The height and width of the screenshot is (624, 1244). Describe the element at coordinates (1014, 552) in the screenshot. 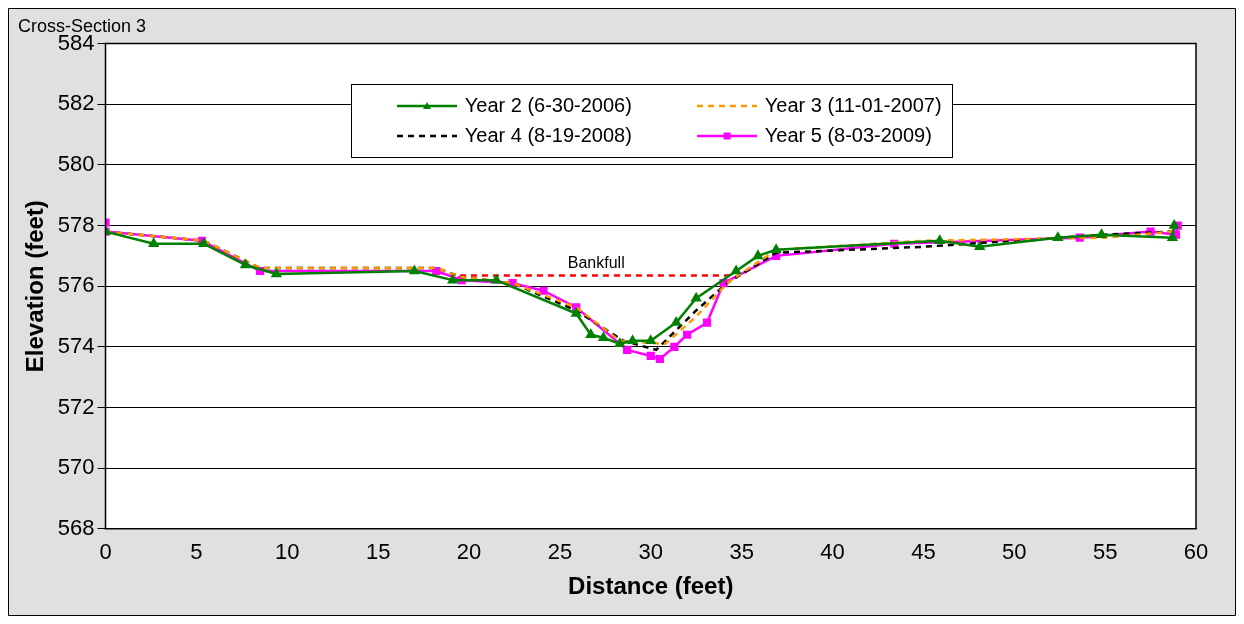

I see `x-tick-label: 50` at that location.